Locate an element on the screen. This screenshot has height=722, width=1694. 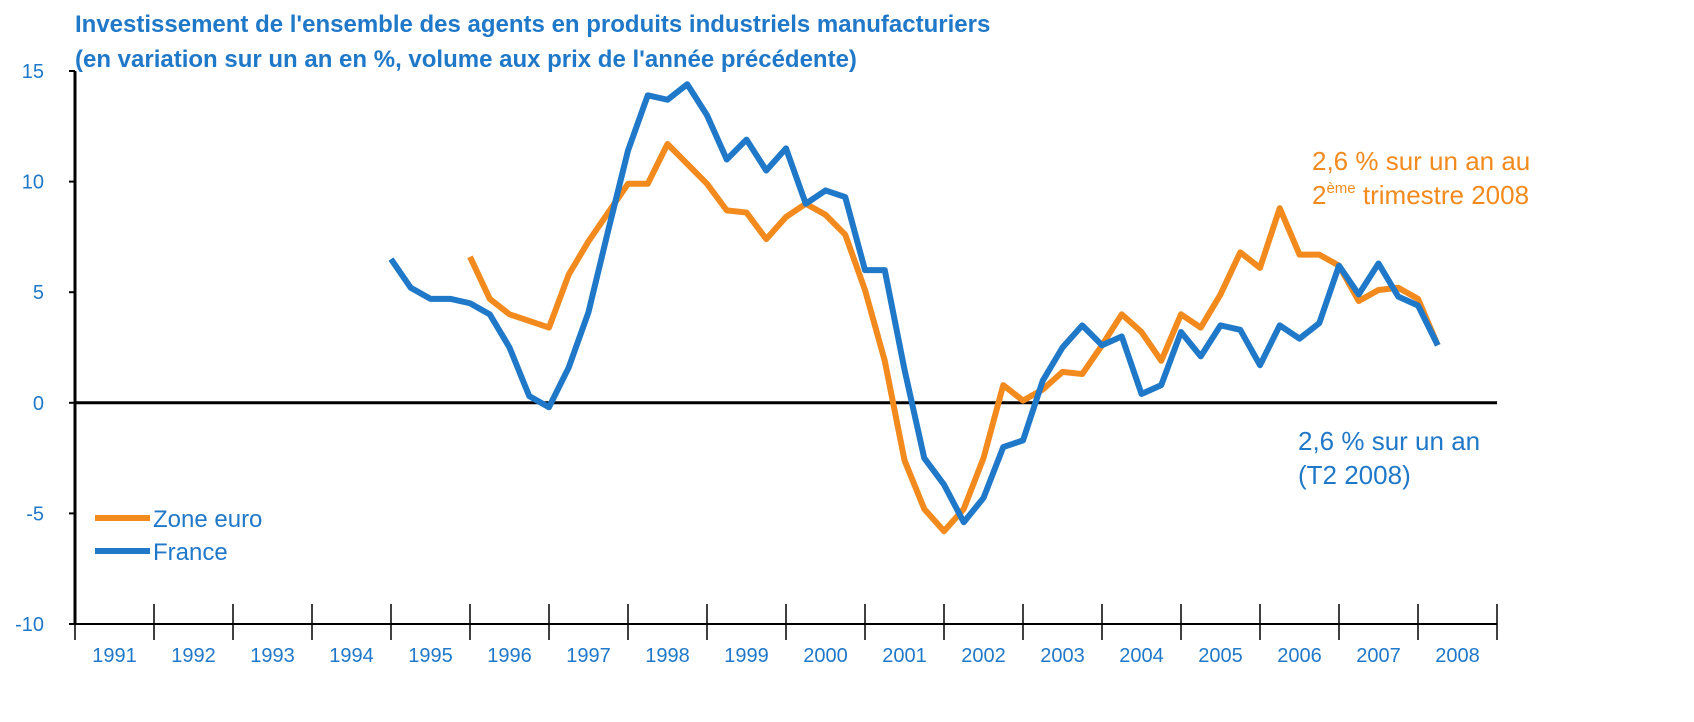
annotation: 2,6 % sur un an is located at coordinates (1389, 441).